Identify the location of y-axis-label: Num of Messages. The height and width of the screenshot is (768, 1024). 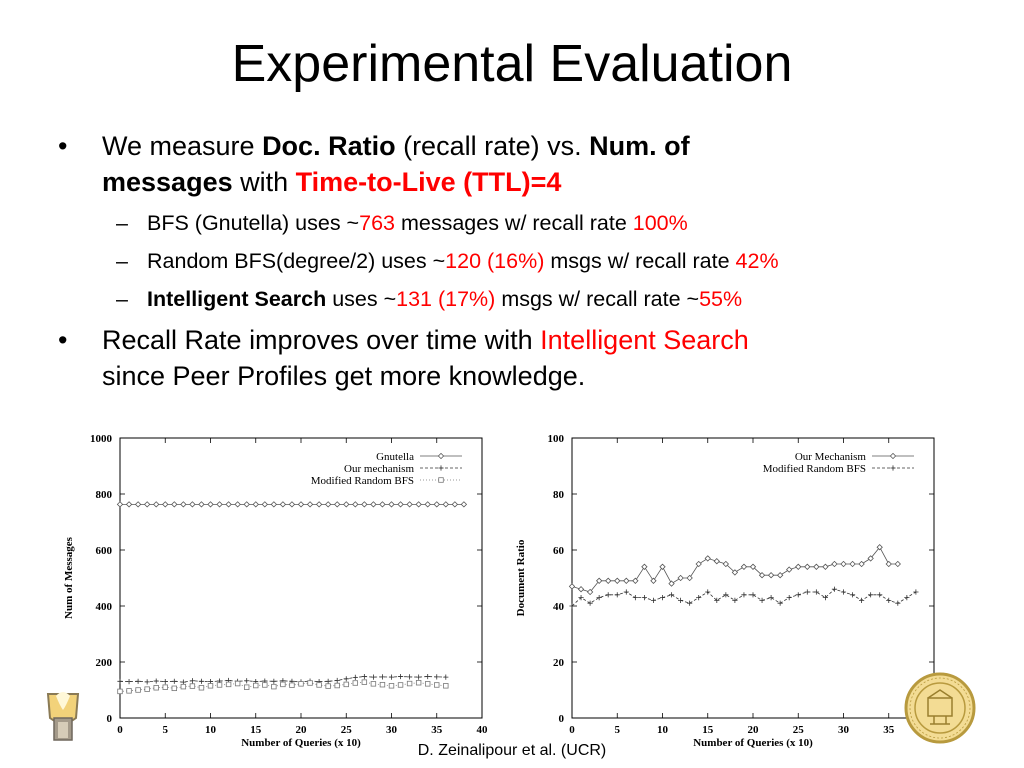
(69, 577).